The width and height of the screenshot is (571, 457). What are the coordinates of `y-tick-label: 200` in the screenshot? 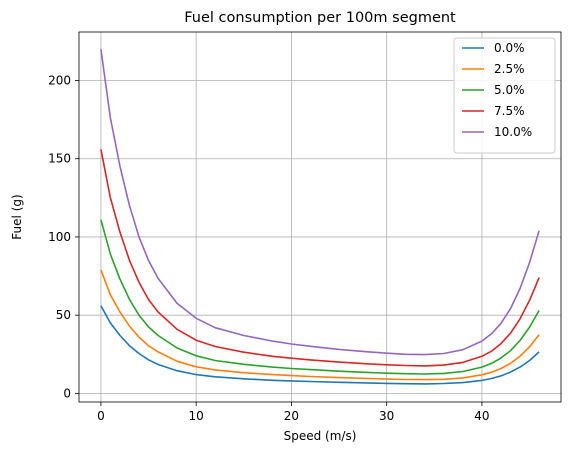 It's located at (59, 80).